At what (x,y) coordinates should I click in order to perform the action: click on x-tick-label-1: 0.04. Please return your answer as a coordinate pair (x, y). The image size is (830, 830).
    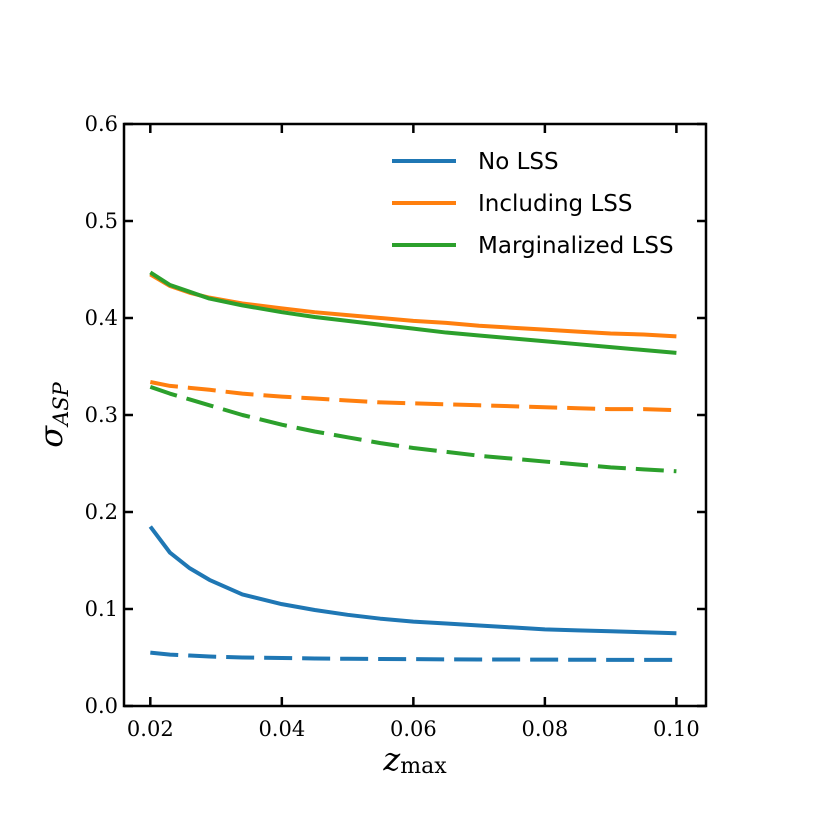
    Looking at the image, I should click on (281, 729).